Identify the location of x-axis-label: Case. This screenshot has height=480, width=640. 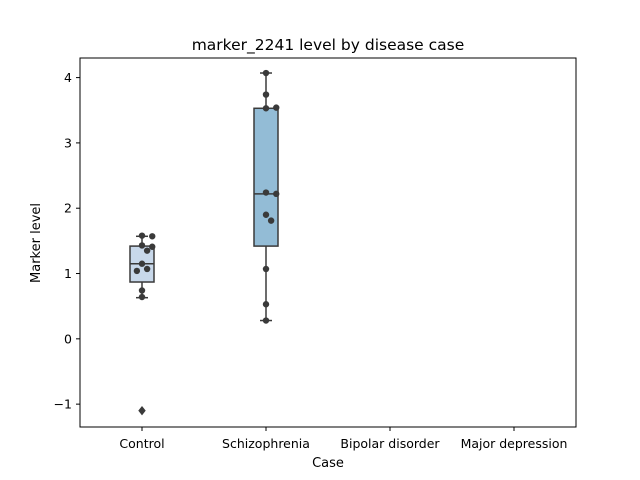
(328, 463).